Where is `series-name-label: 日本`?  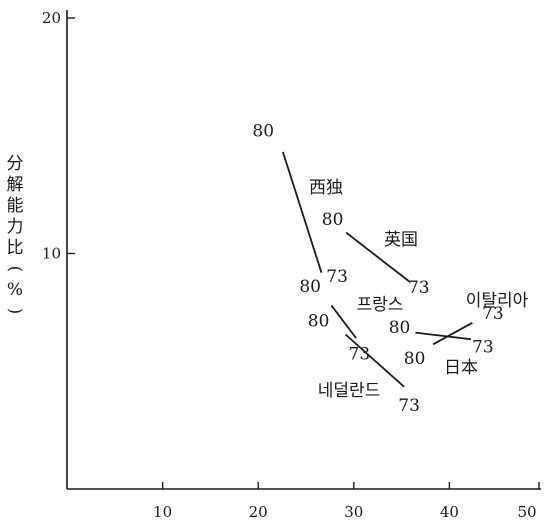
series-name-label: 日本 is located at coordinates (461, 368).